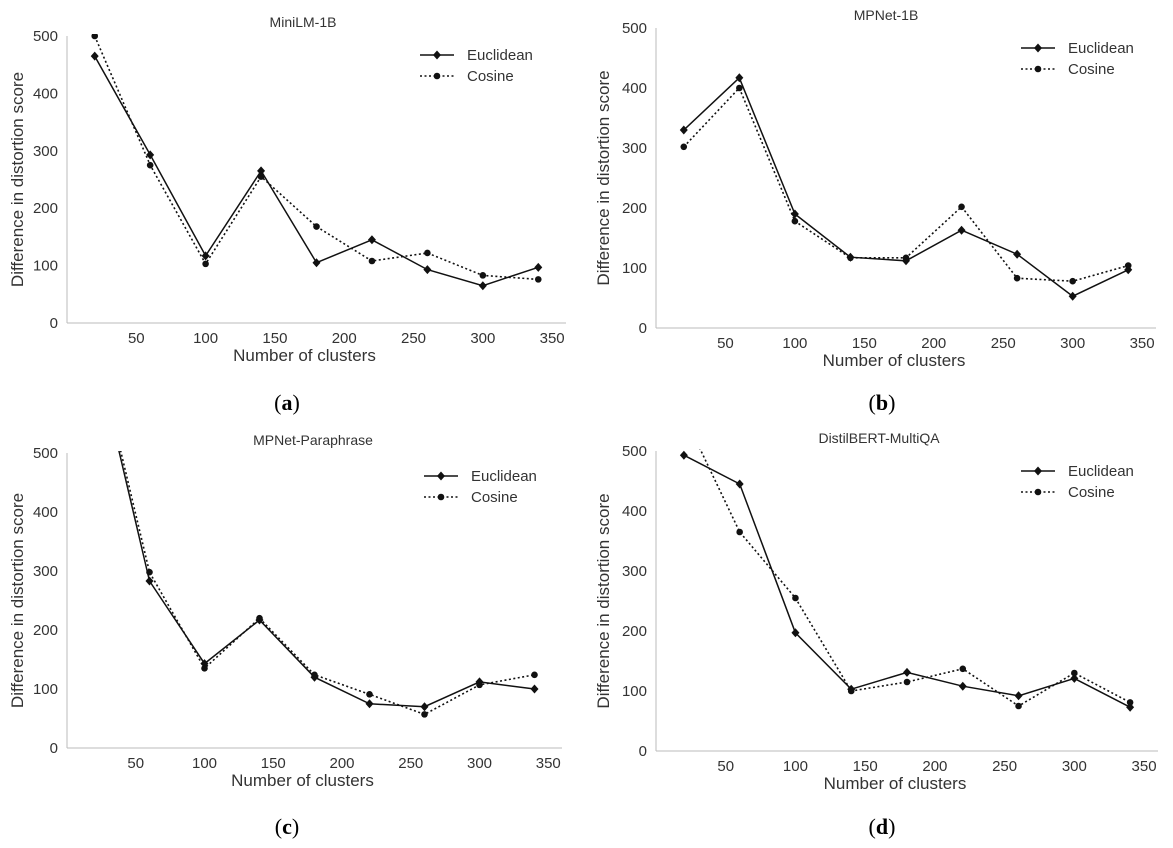 The height and width of the screenshot is (848, 1173). I want to click on chart-title: DistilBERT-MultiQA, so click(879, 438).